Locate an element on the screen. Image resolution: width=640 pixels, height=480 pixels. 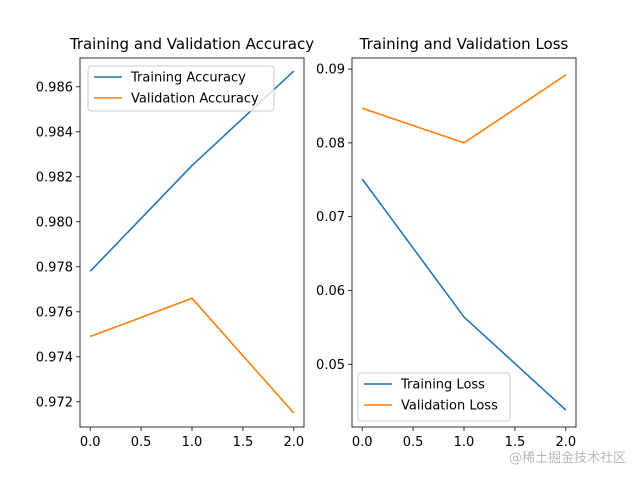
y-tick-label: 0.978 is located at coordinates (54, 267).